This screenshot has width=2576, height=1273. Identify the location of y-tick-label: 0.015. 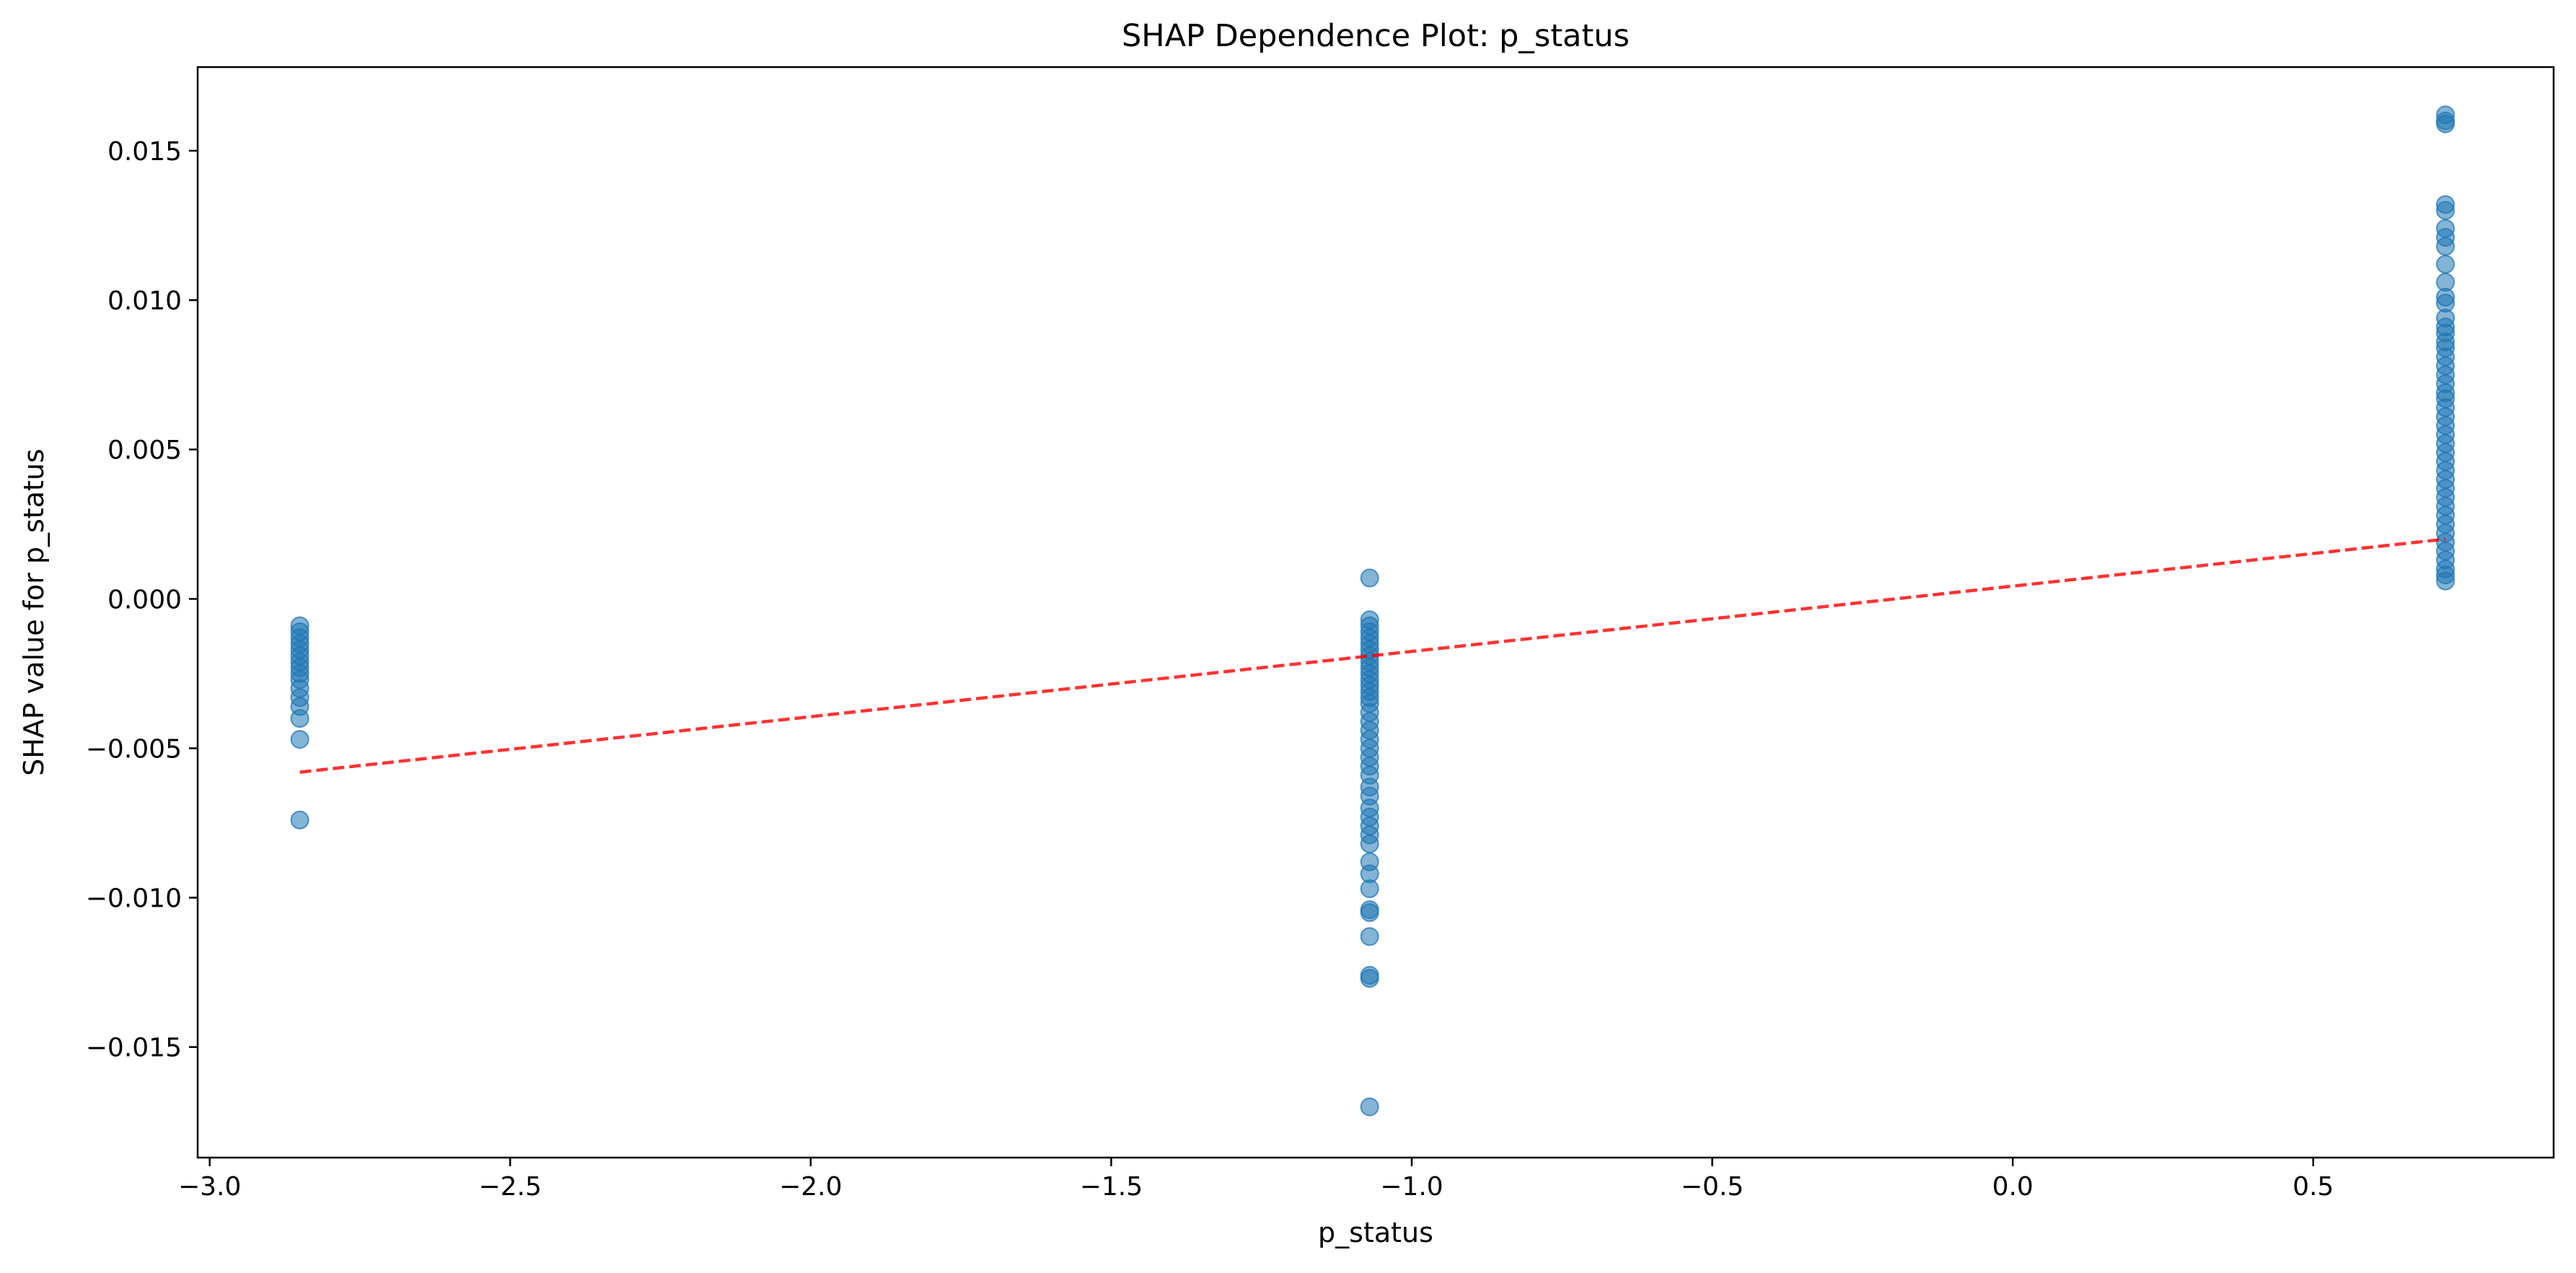
(144, 152).